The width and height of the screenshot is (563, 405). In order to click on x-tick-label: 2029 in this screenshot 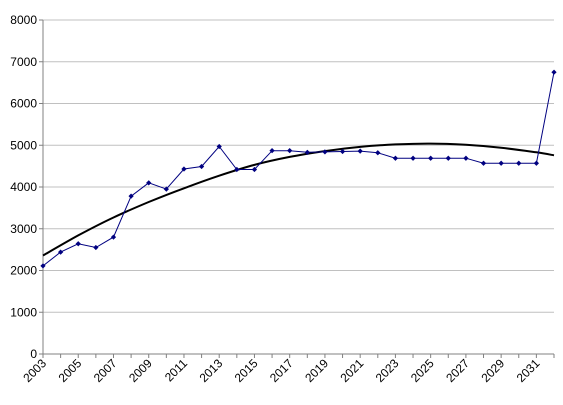, I will do `click(492, 370)`.